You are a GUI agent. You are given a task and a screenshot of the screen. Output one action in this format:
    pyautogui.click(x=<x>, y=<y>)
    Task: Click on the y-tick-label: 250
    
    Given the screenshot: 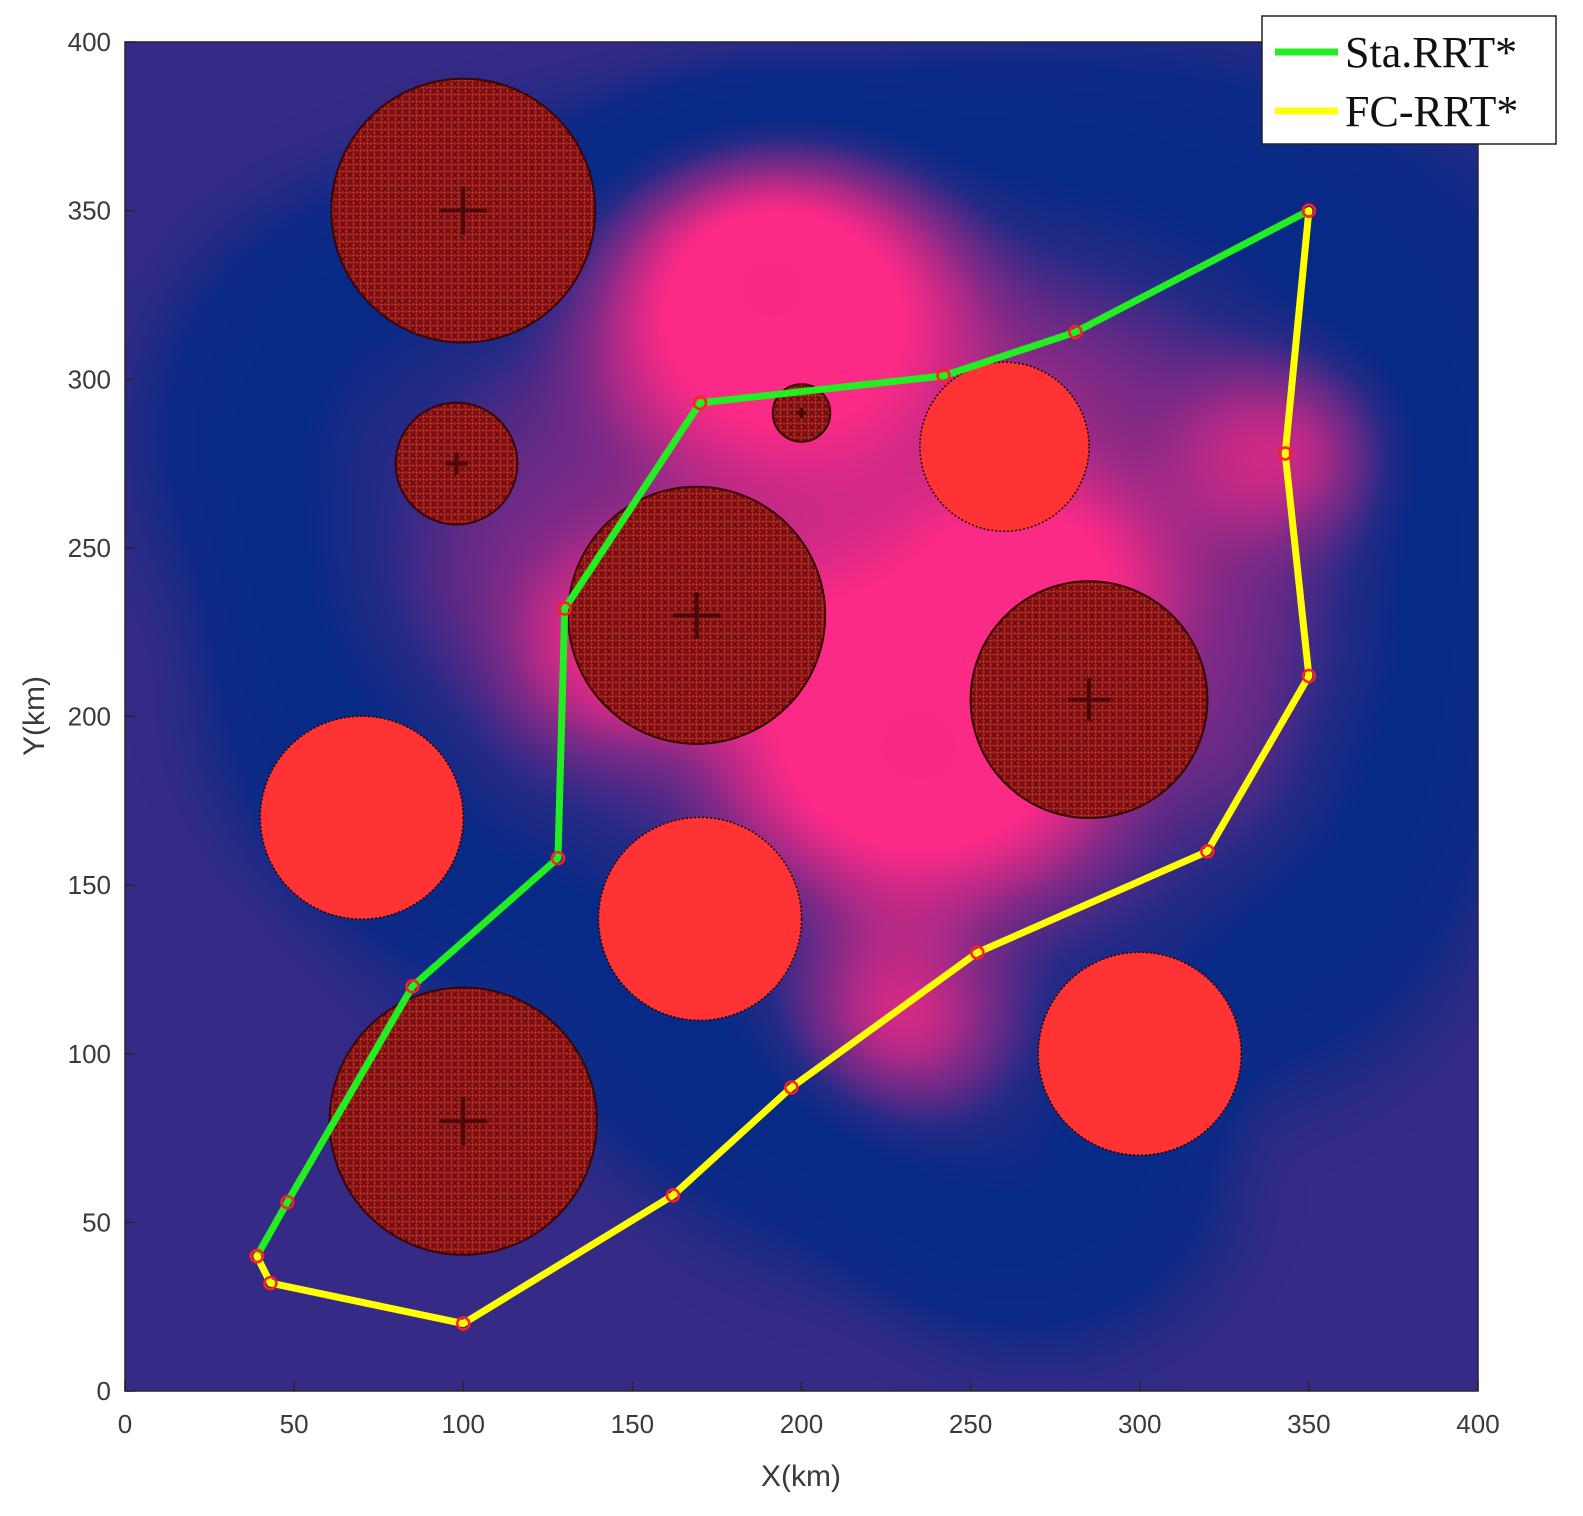 What is the action you would take?
    pyautogui.click(x=89, y=548)
    